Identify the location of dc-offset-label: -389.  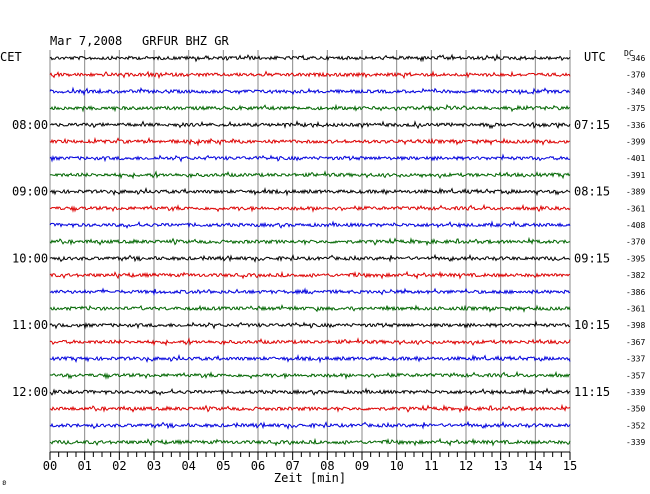
(635, 192).